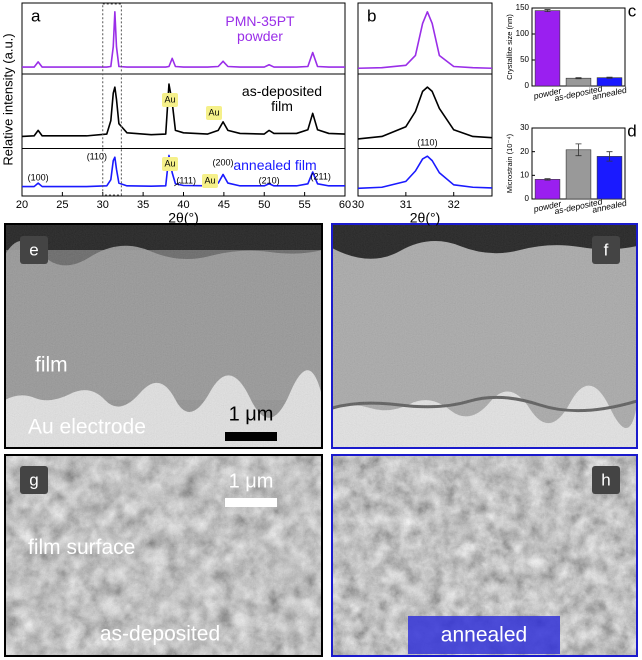  I want to click on x-tick-label: 31, so click(406, 205).